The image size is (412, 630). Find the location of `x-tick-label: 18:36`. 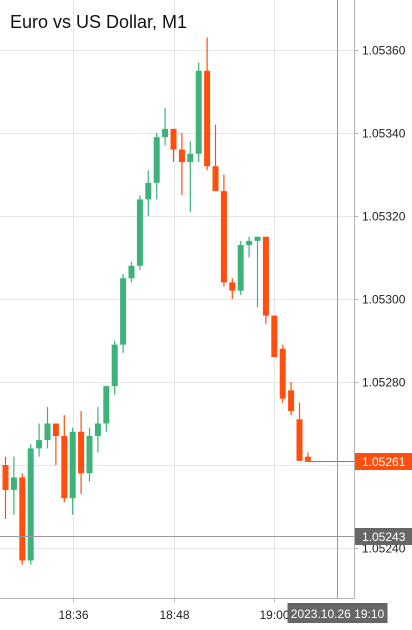

x-tick-label: 18:36 is located at coordinates (73, 615).